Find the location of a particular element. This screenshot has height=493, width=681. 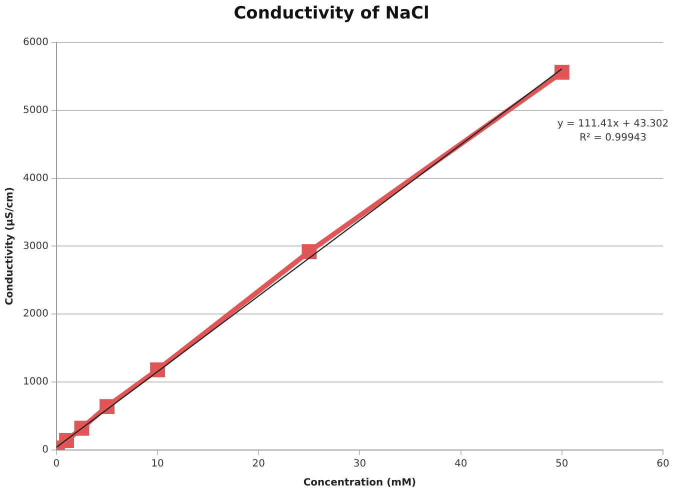

annotation: R² = 0.99943 is located at coordinates (613, 138).